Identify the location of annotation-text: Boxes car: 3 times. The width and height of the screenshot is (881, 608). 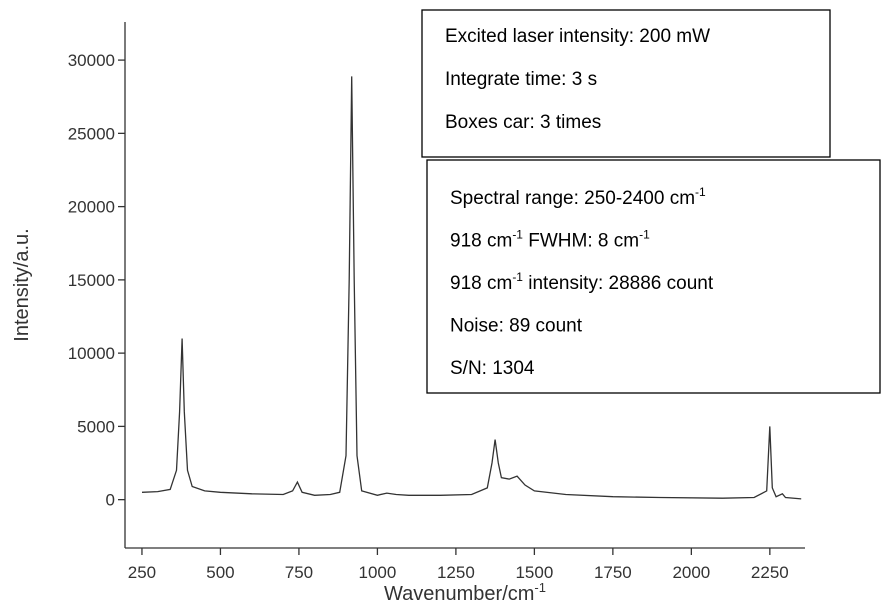
(523, 122).